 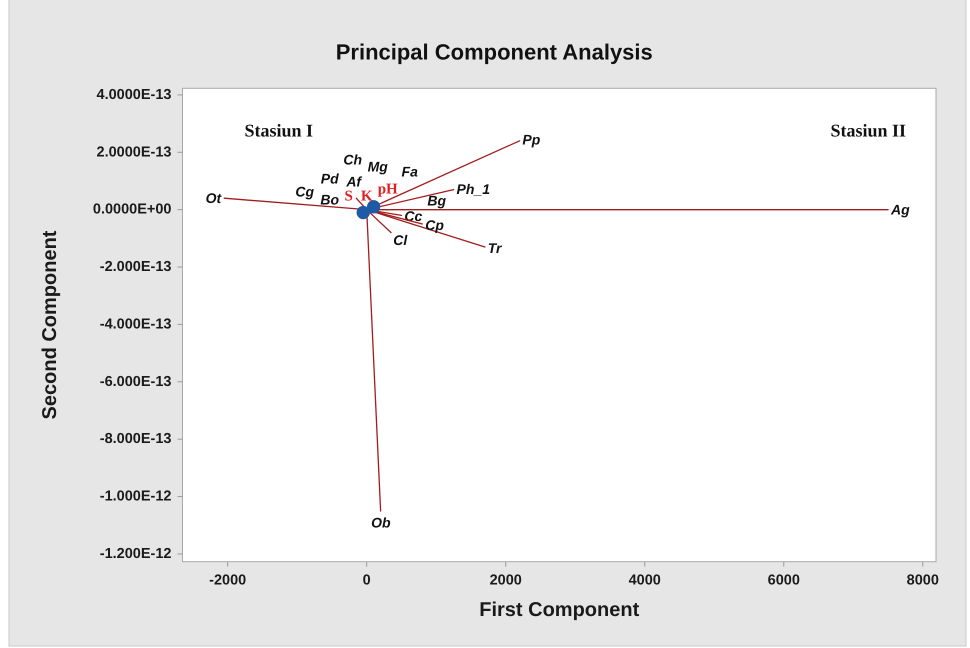 I want to click on x-tick-label: 8000, so click(x=922, y=580).